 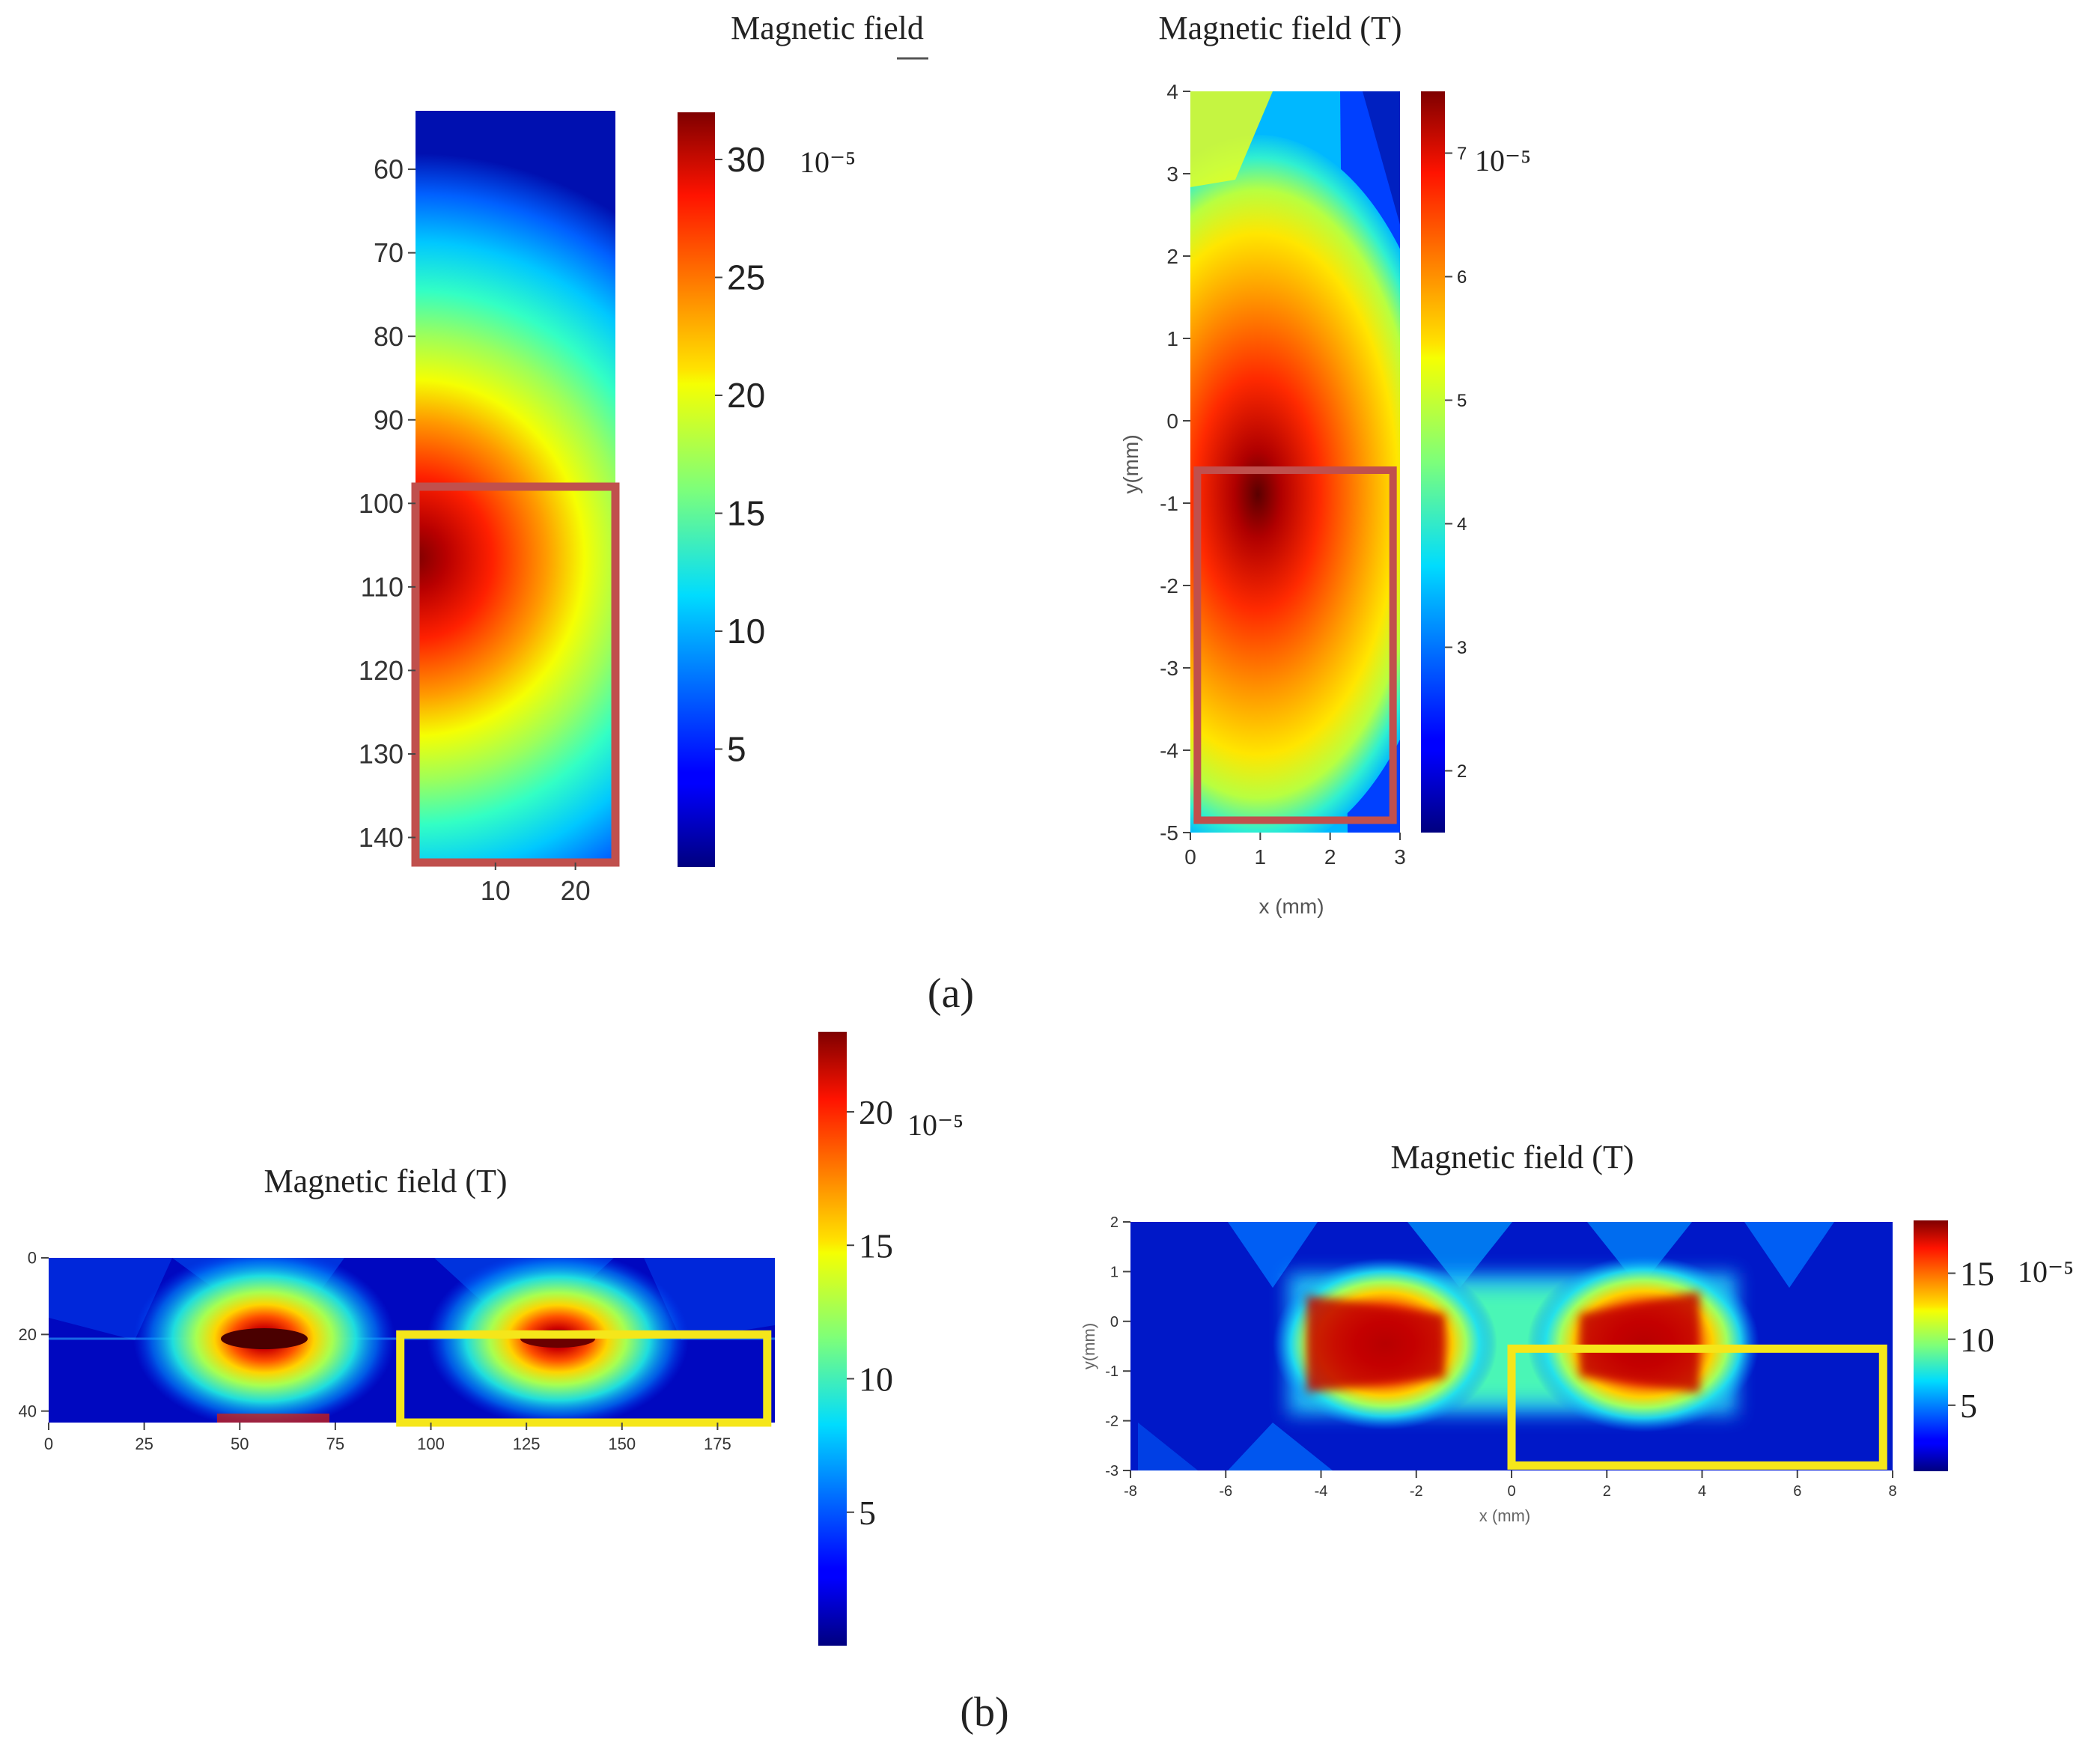 I want to click on panel-label-b: (b), so click(x=984, y=1712).